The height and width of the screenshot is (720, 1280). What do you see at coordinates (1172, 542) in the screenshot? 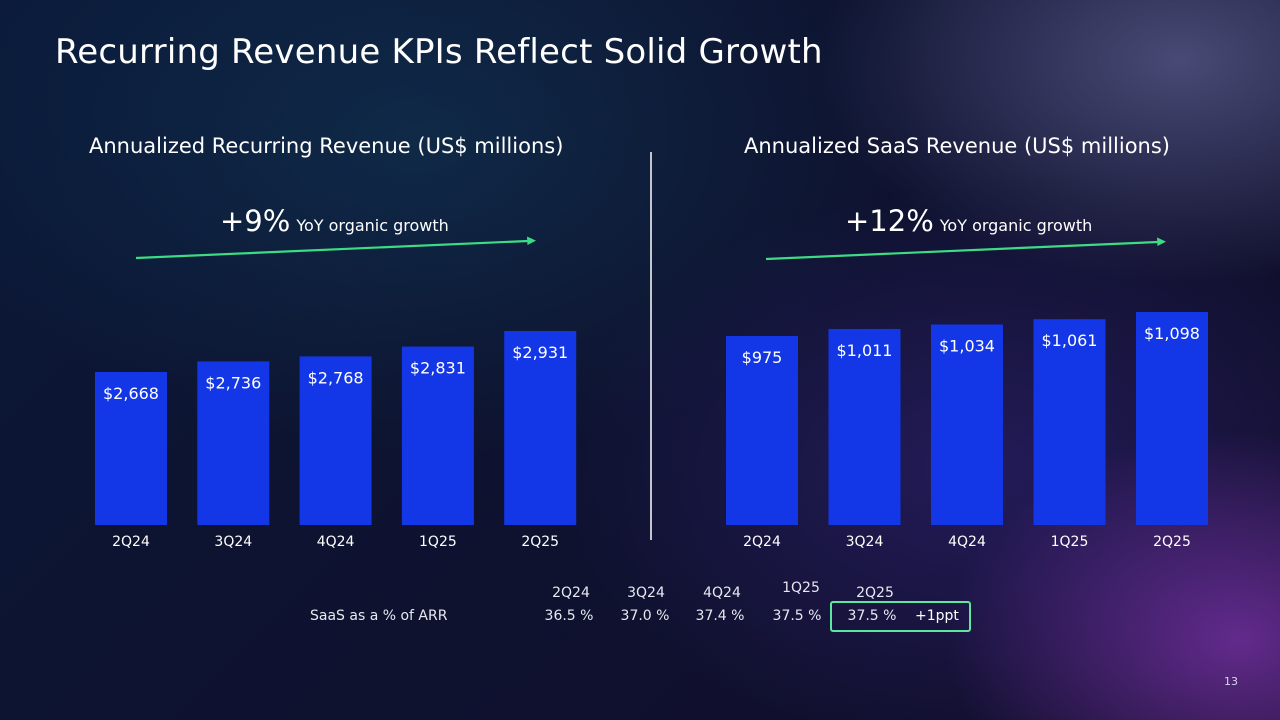
I see `saas-x-tick-label: 2Q25` at bounding box center [1172, 542].